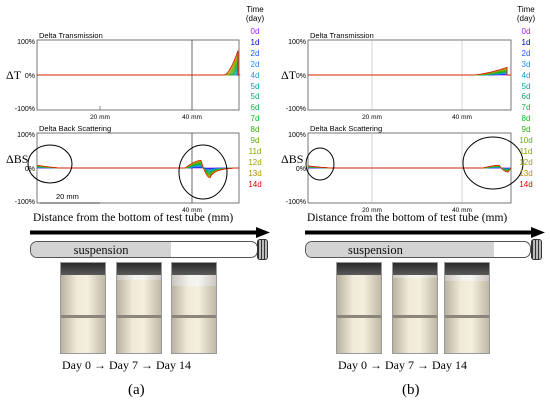 Image resolution: width=550 pixels, height=407 pixels. What do you see at coordinates (536, 249) in the screenshot?
I see `tube-cap-b` at bounding box center [536, 249].